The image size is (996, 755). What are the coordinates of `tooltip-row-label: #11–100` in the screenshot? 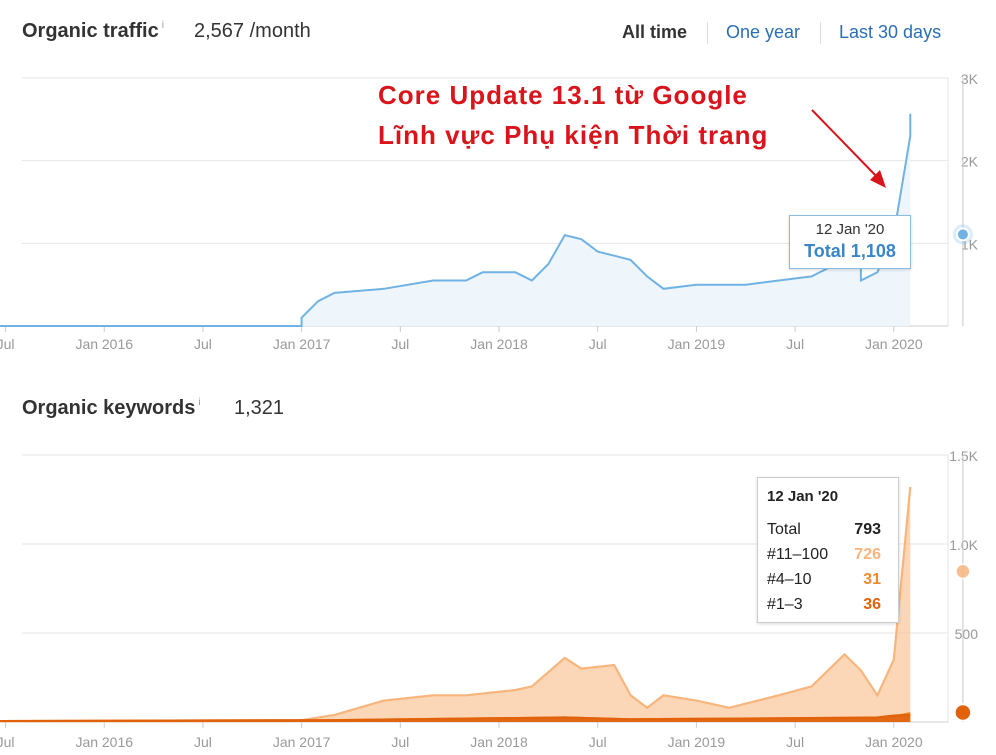 It's located at (798, 554).